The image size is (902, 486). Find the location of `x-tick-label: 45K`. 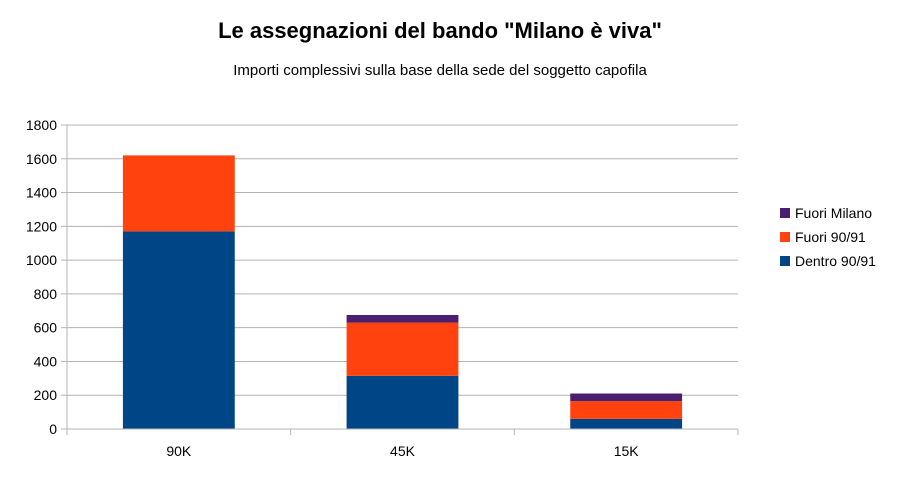

x-tick-label: 45K is located at coordinates (403, 451).